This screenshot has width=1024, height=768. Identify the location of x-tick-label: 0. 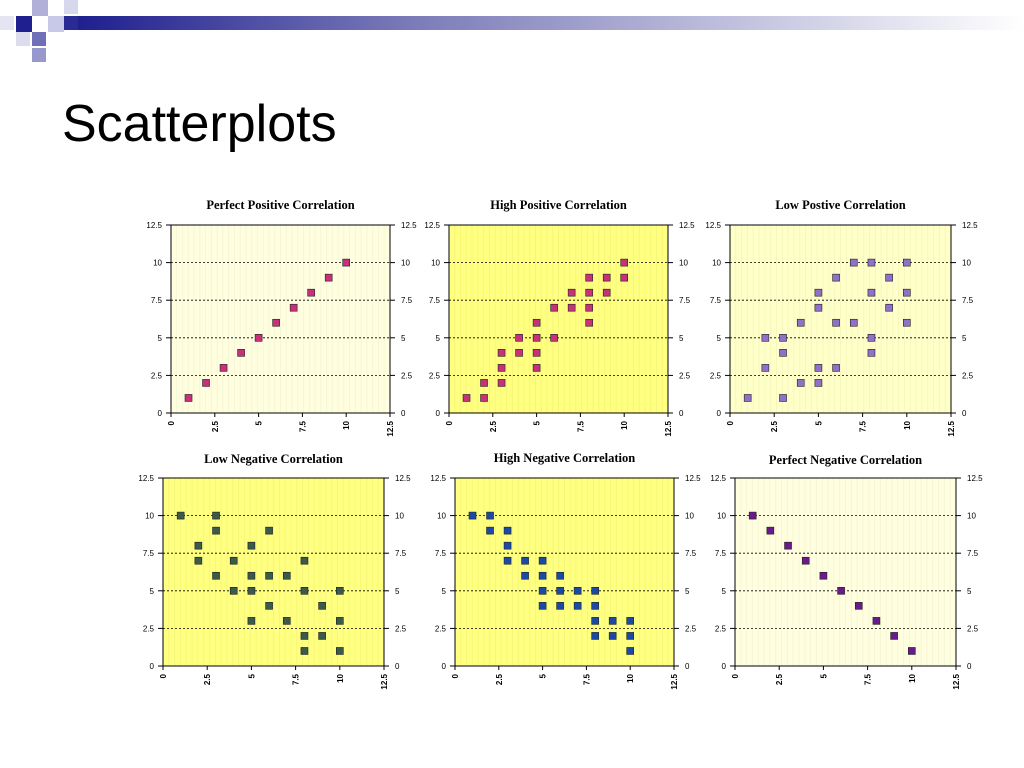
(449, 422).